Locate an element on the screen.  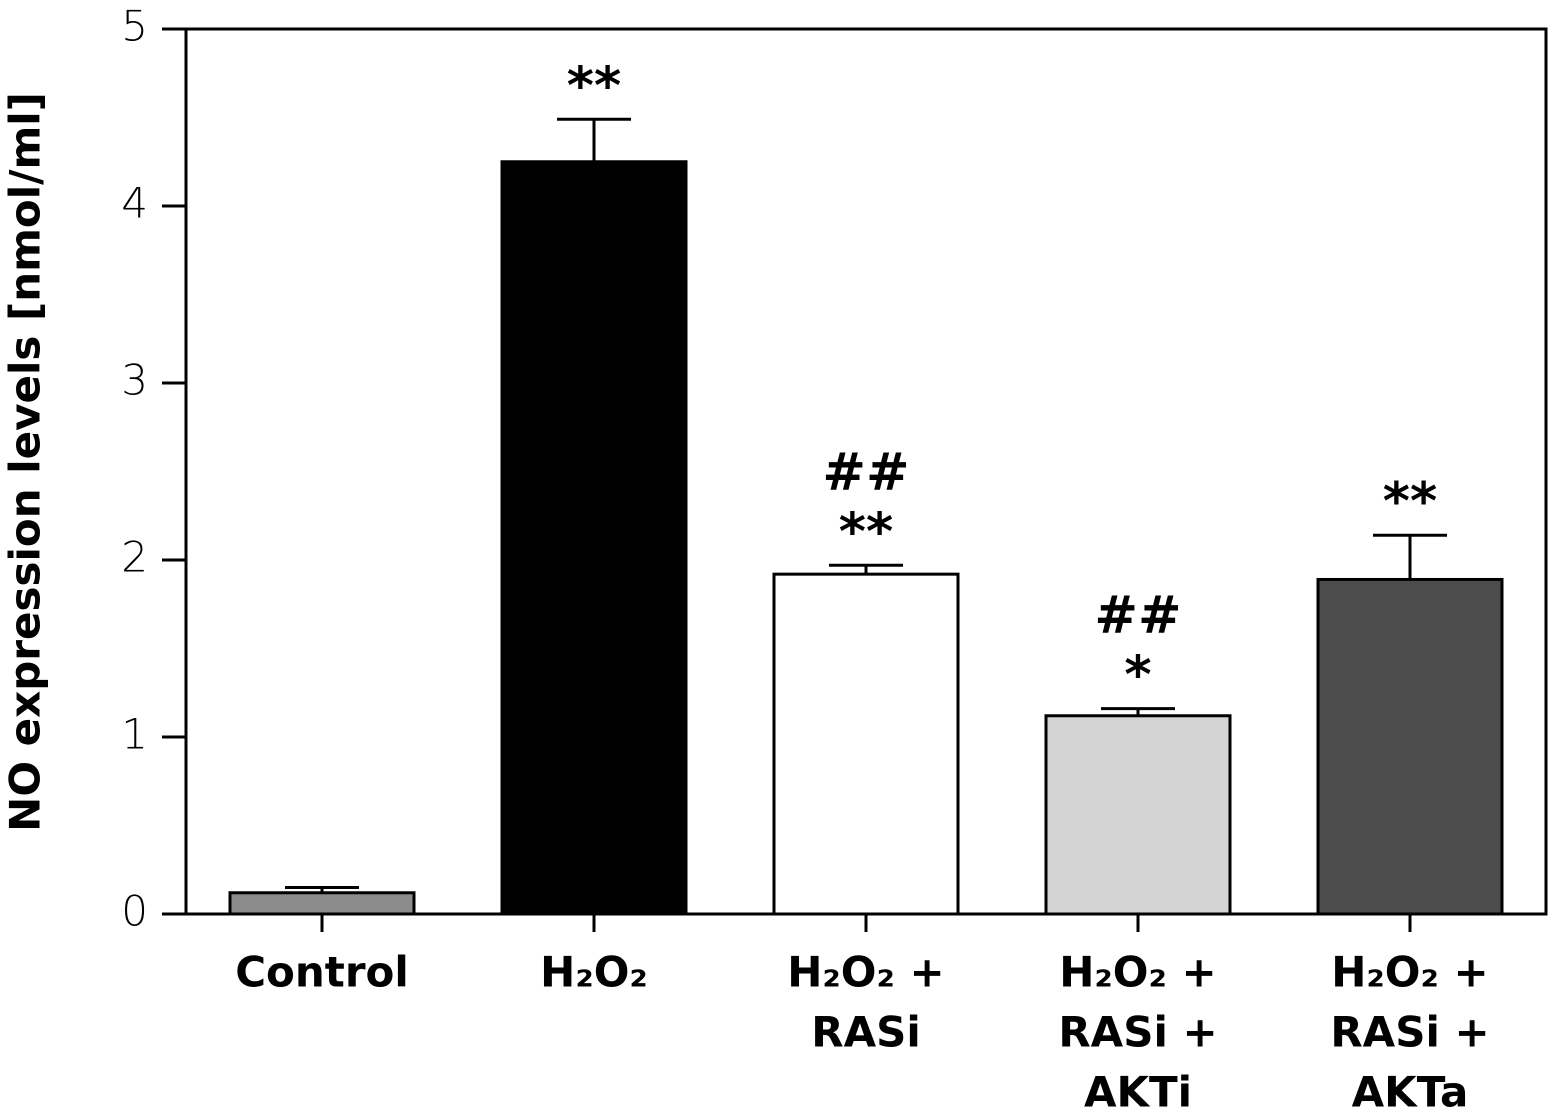
x-tick-label: AKTi is located at coordinates (1138, 1092).